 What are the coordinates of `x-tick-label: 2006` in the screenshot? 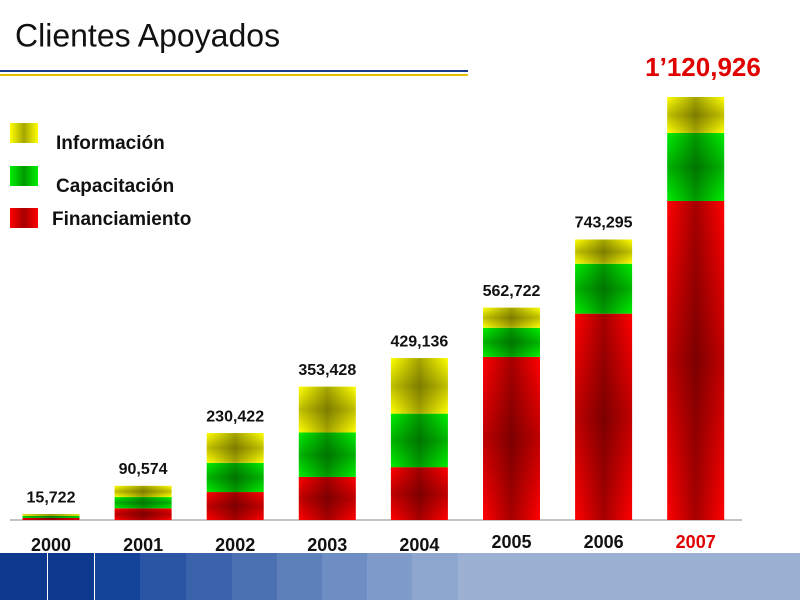 It's located at (604, 542).